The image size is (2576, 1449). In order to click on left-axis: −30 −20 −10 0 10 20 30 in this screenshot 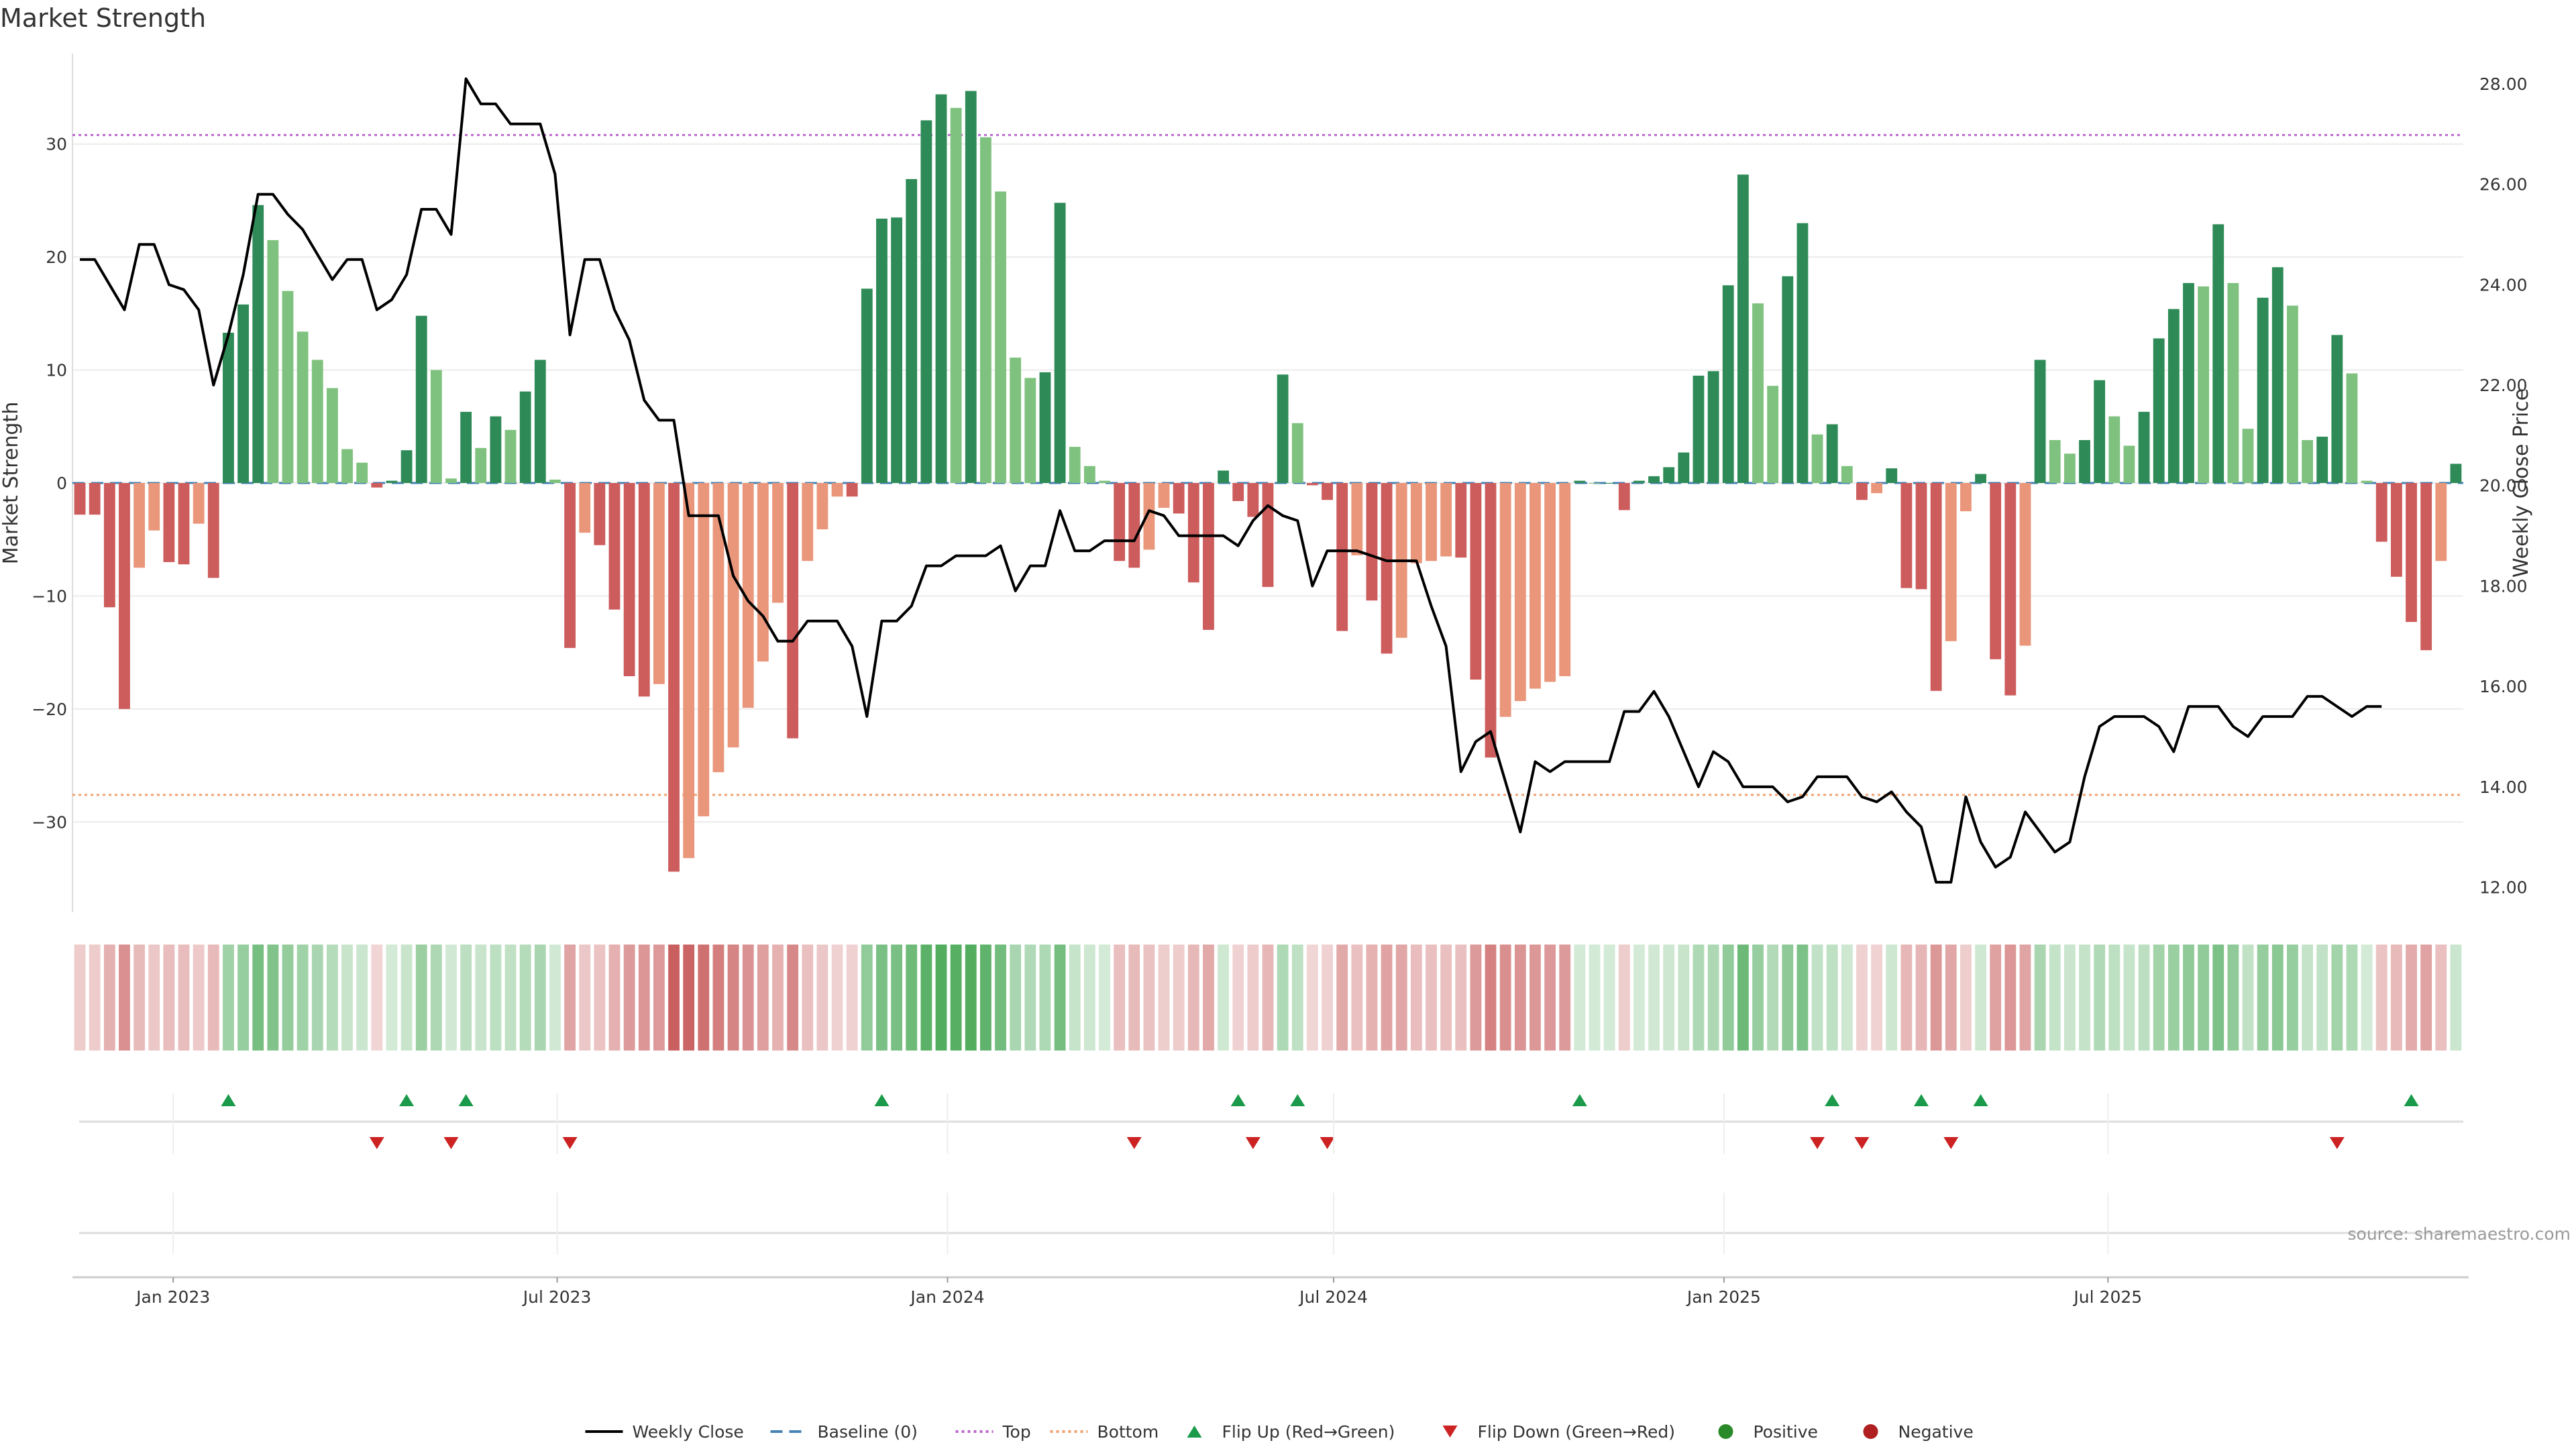, I will do `click(49, 484)`.